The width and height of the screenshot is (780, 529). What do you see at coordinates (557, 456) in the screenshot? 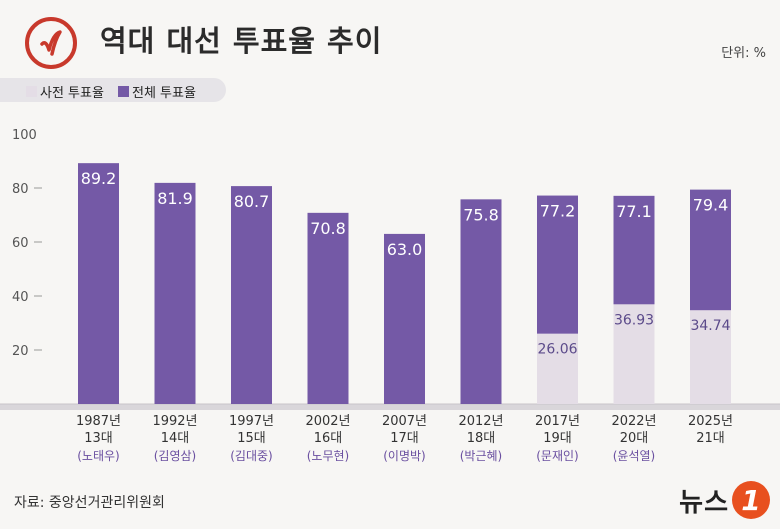
I see `x-label-name: (문재인)` at bounding box center [557, 456].